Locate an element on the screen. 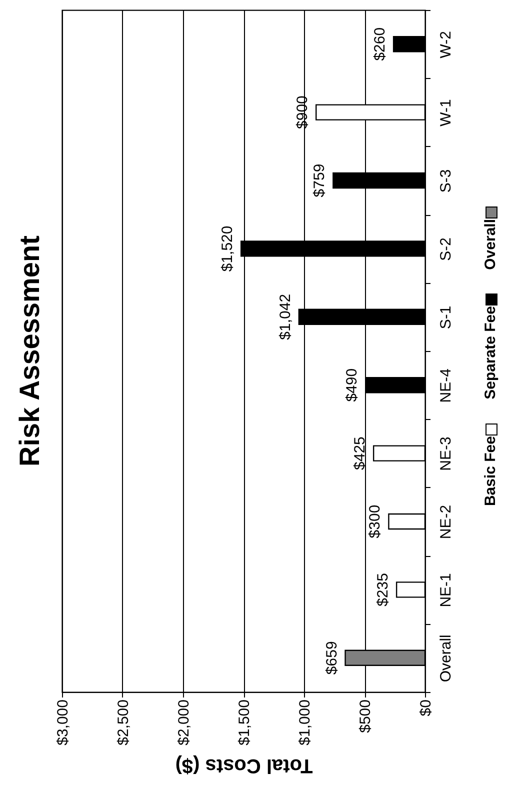 This screenshot has width=506, height=803. data-label: $425 is located at coordinates (360, 453).